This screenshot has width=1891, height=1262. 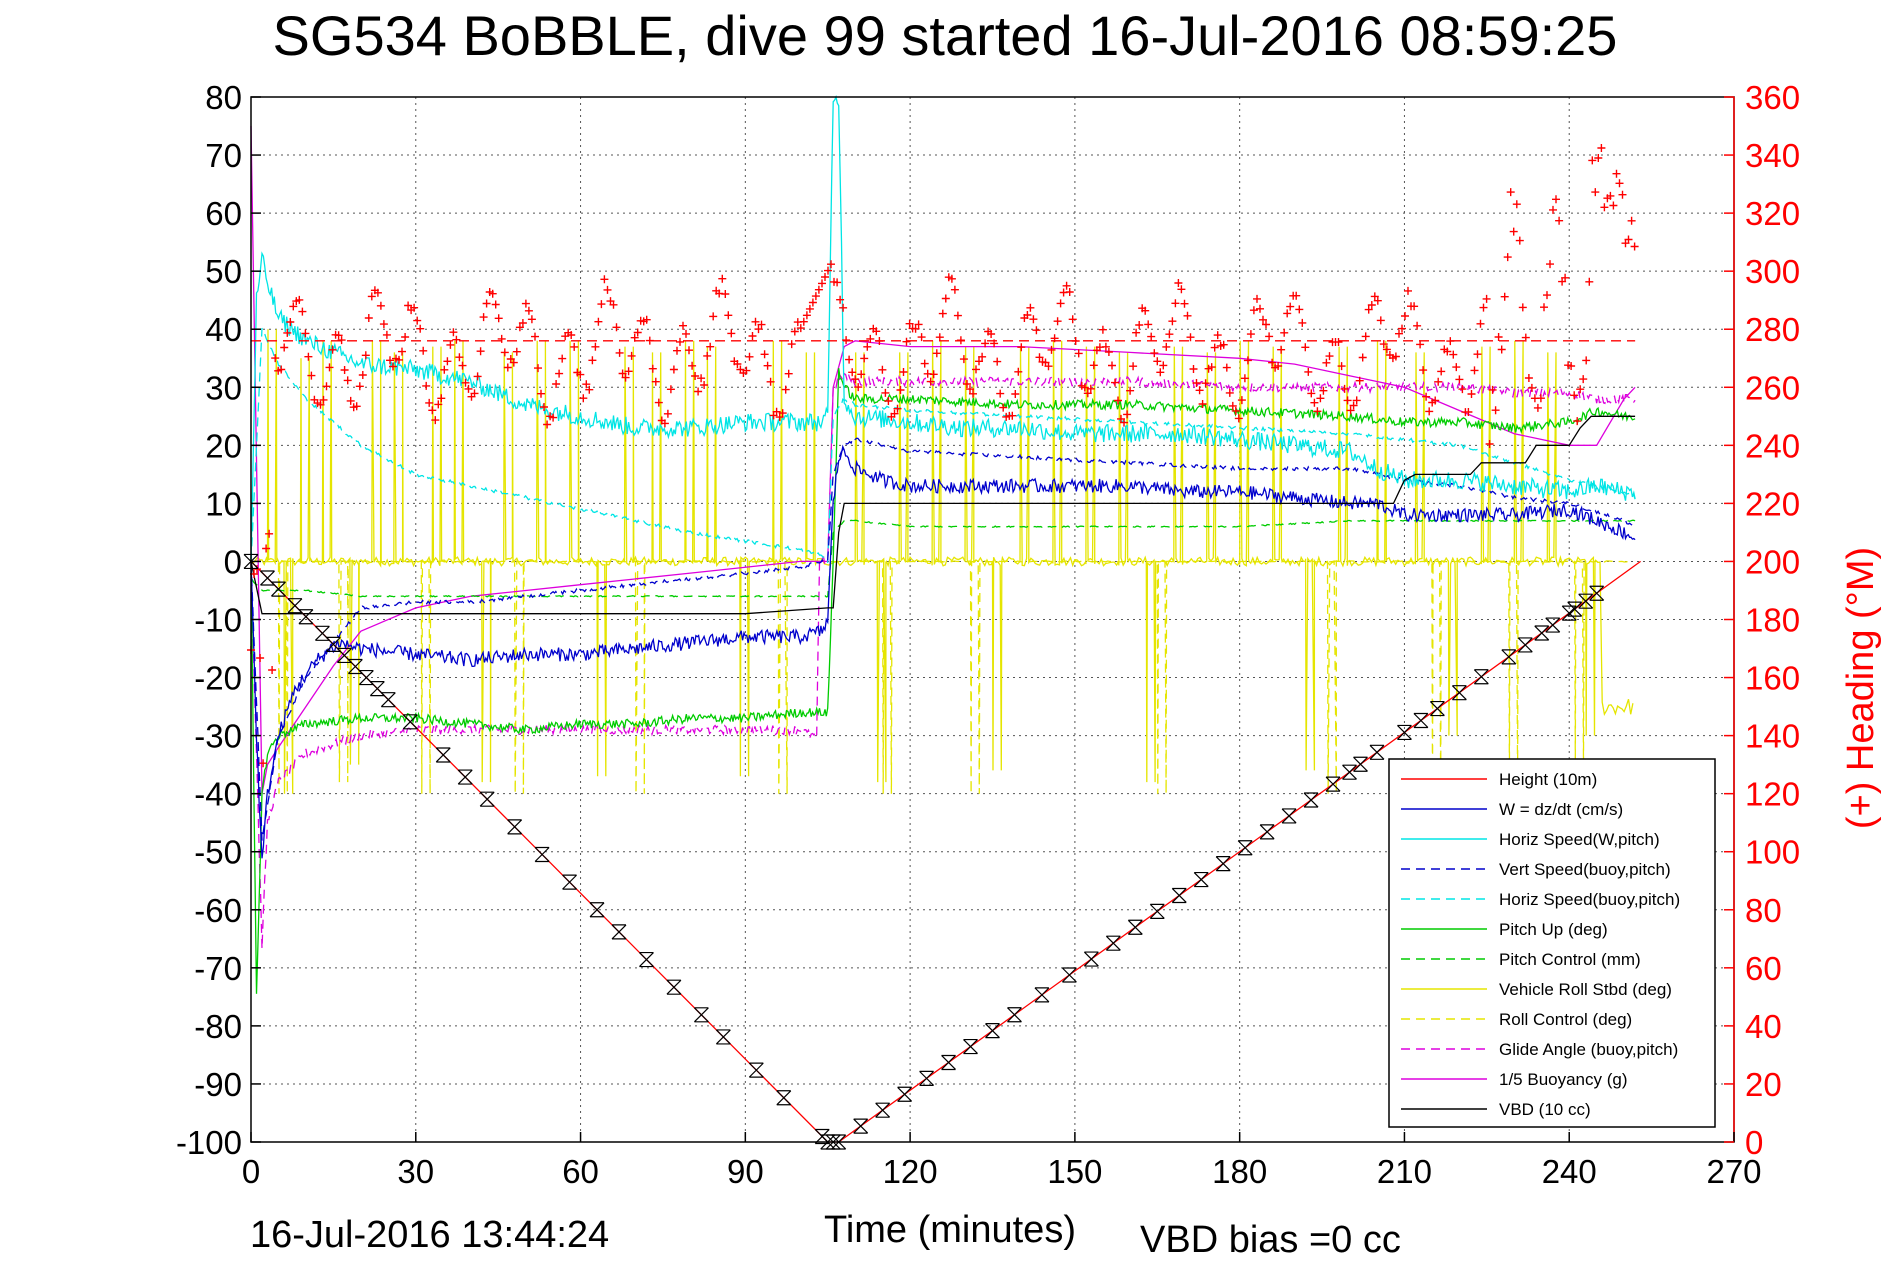 I want to click on footer-timestamp: 16-Jul-2016 13:44:24, so click(x=429, y=1235).